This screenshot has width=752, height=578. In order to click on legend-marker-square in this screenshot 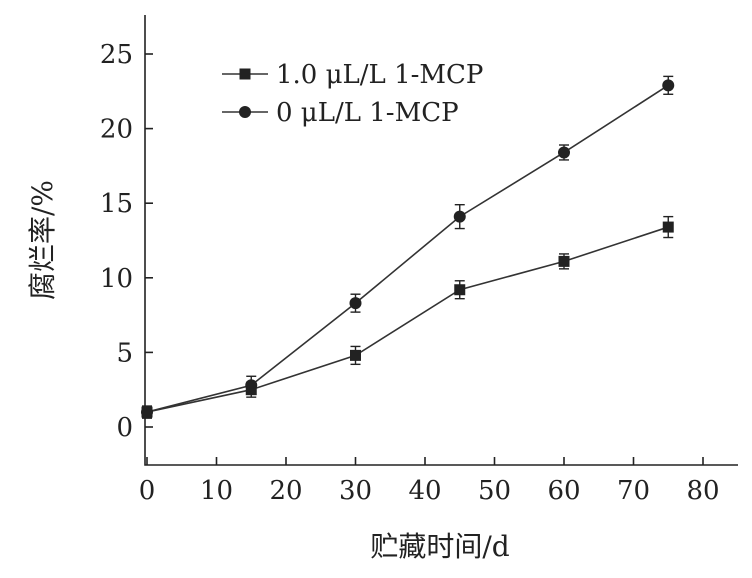, I will do `click(245, 74)`.